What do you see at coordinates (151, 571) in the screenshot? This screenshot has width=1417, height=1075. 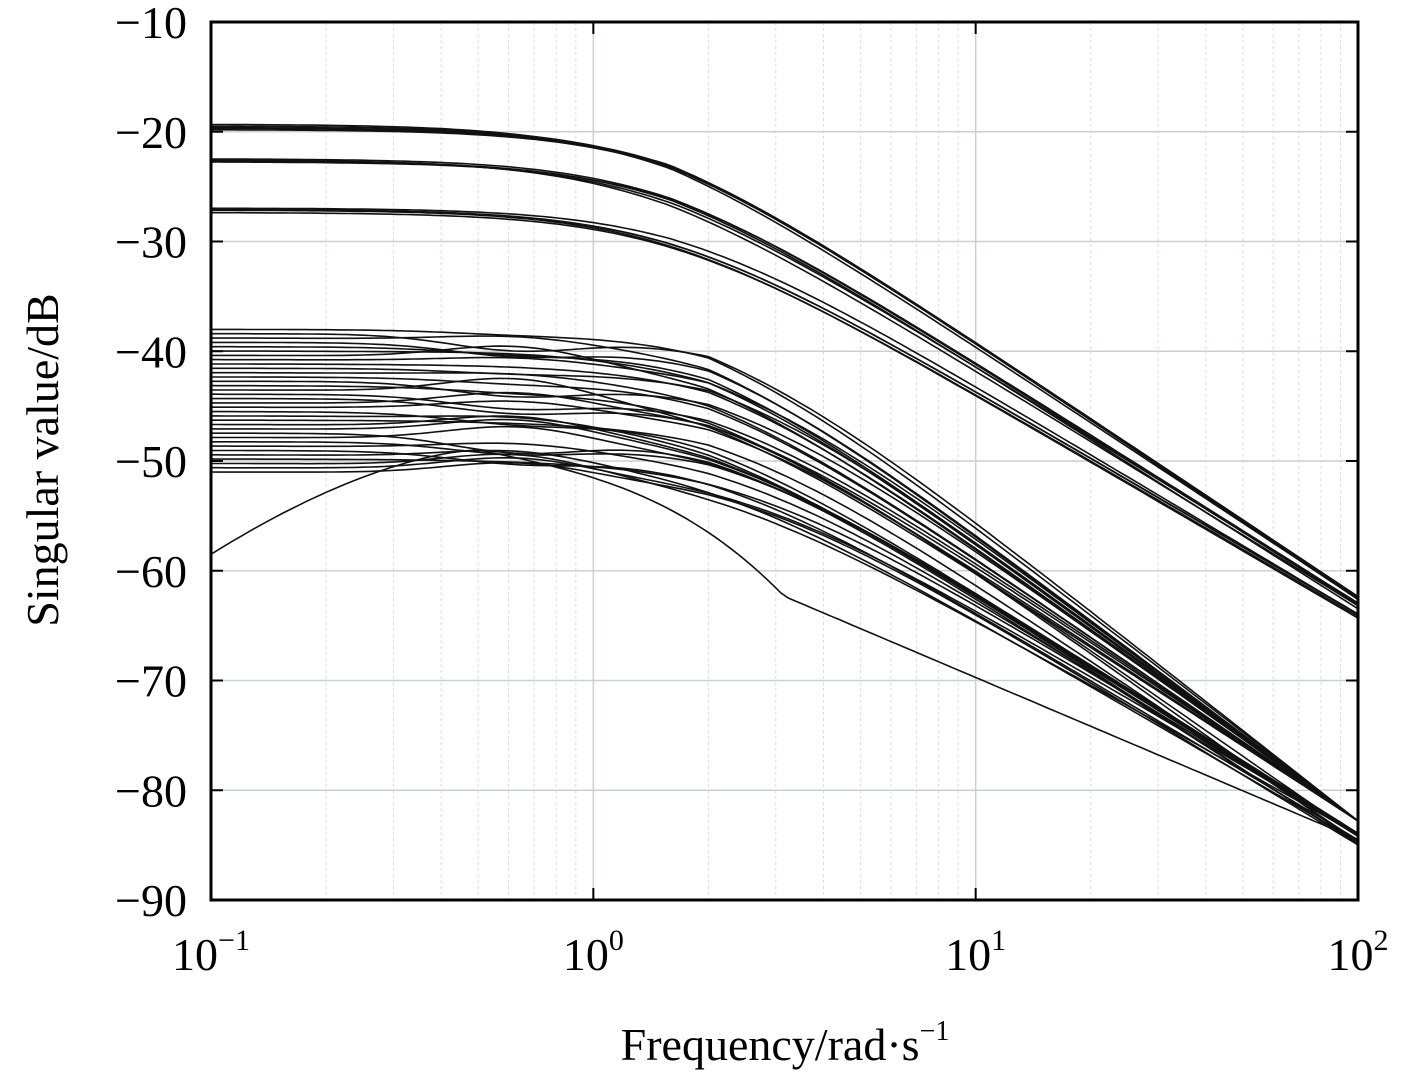 I see `y-tick-label: −60` at bounding box center [151, 571].